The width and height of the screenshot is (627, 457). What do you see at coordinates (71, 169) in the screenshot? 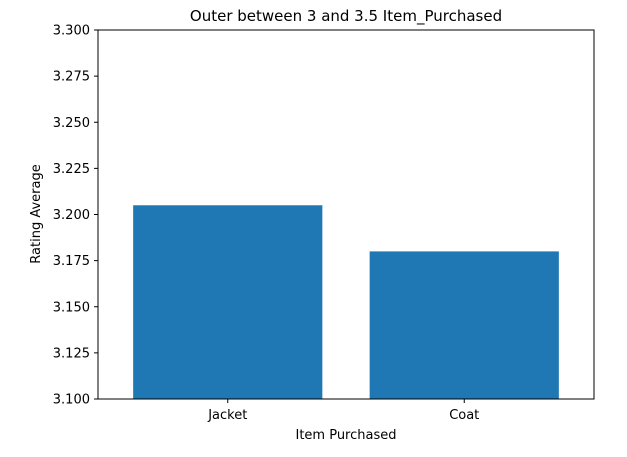
I see `y-tick-label: 3.225` at bounding box center [71, 169].